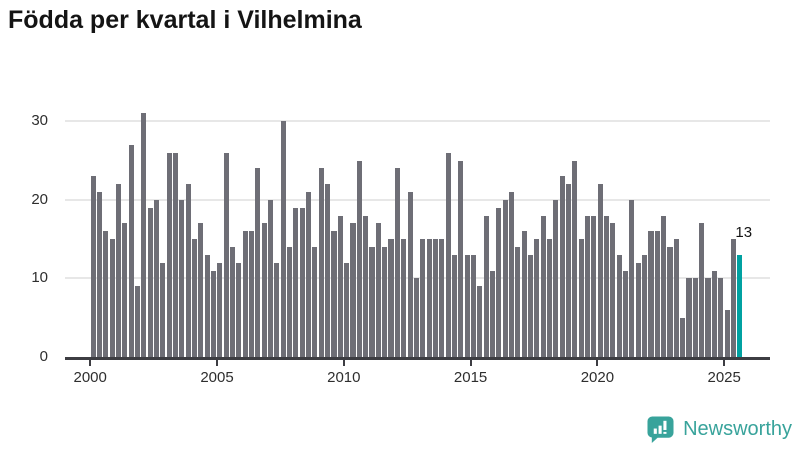  What do you see at coordinates (39, 121) in the screenshot?
I see `y-axis-label-30: 30` at bounding box center [39, 121].